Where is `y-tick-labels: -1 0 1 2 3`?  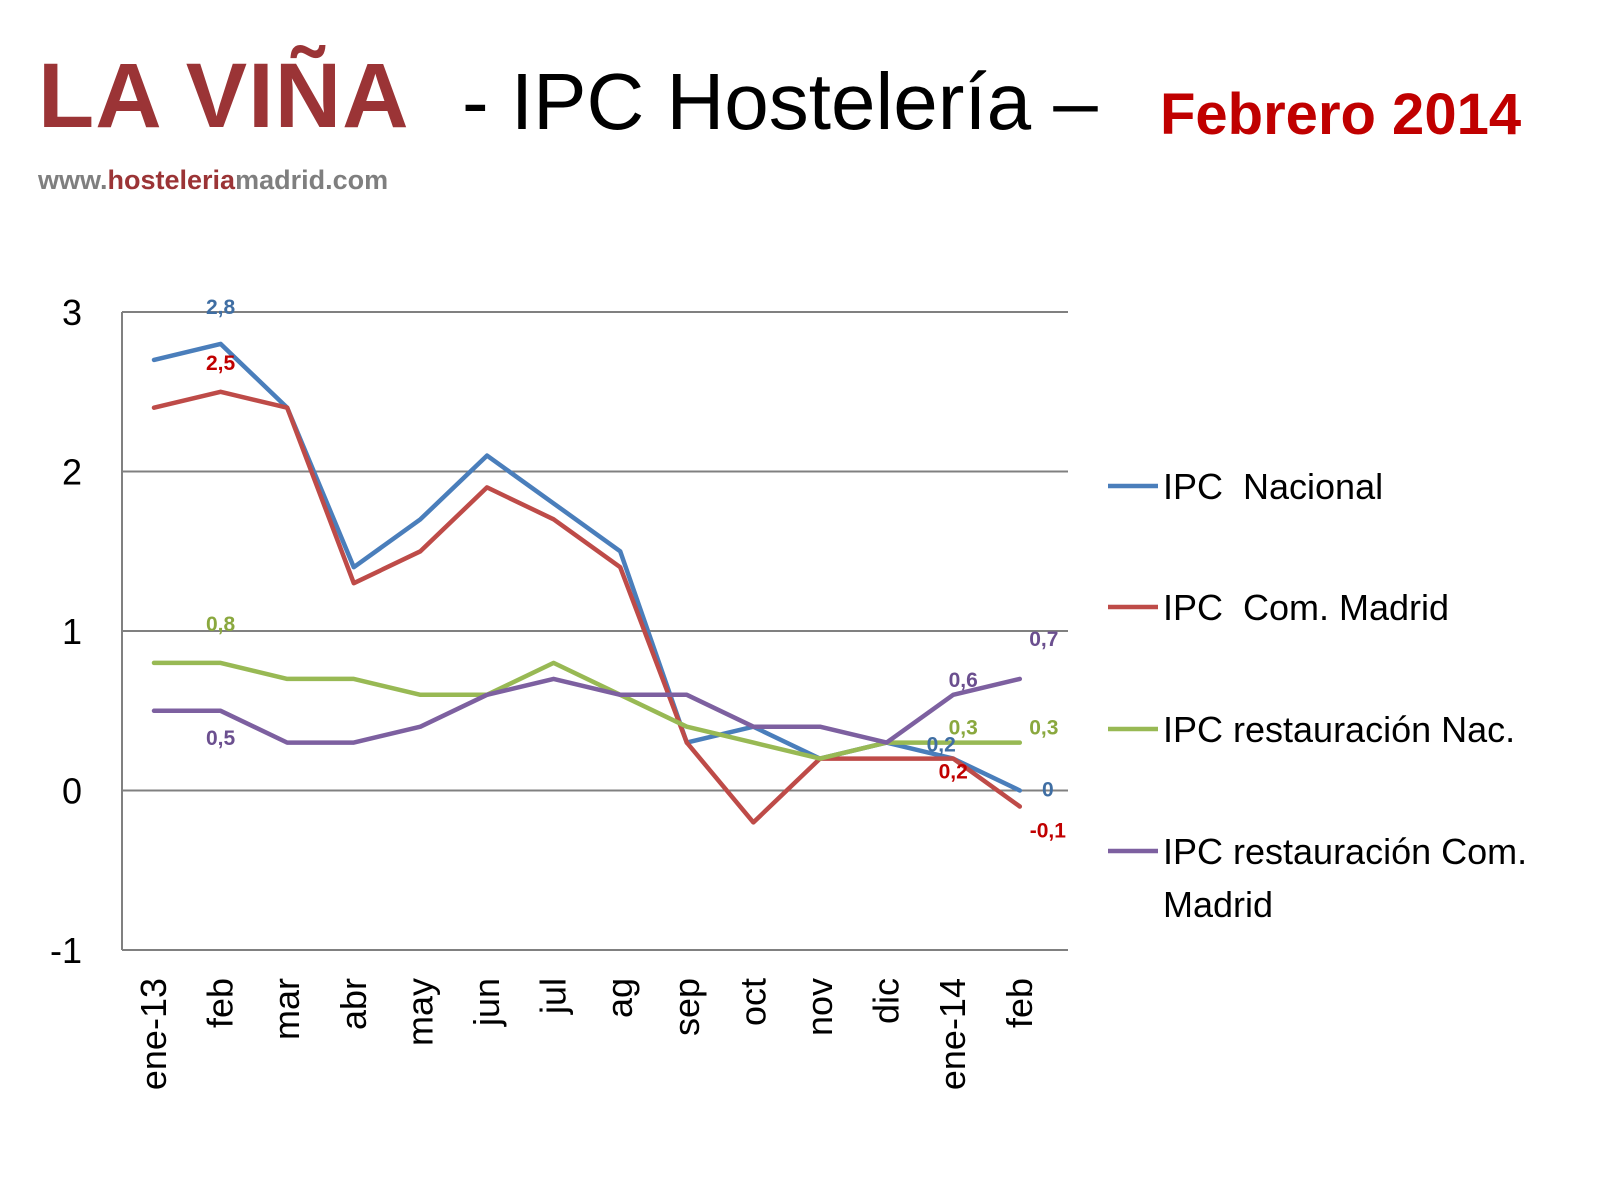
y-tick-labels: -1 0 1 2 3 is located at coordinates (66, 631).